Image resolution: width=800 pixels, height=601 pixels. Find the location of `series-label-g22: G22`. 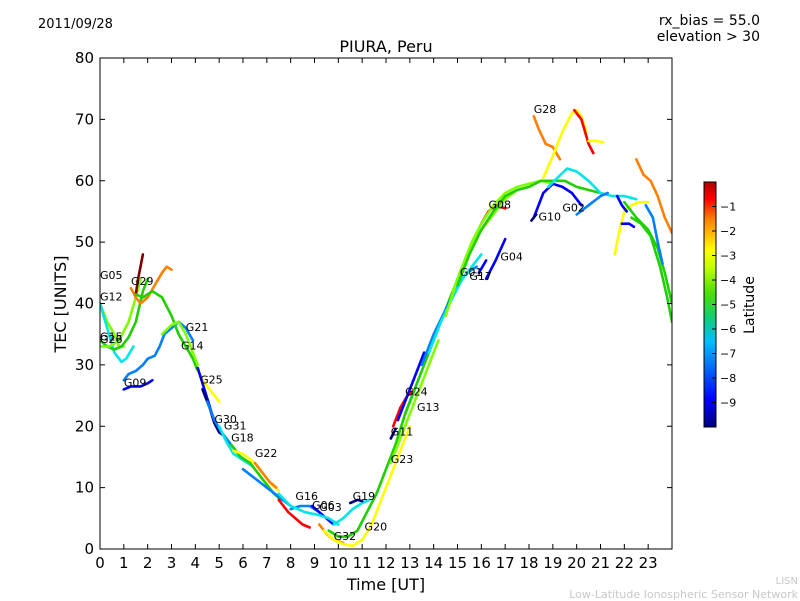

series-label-g22: G22 is located at coordinates (266, 453).